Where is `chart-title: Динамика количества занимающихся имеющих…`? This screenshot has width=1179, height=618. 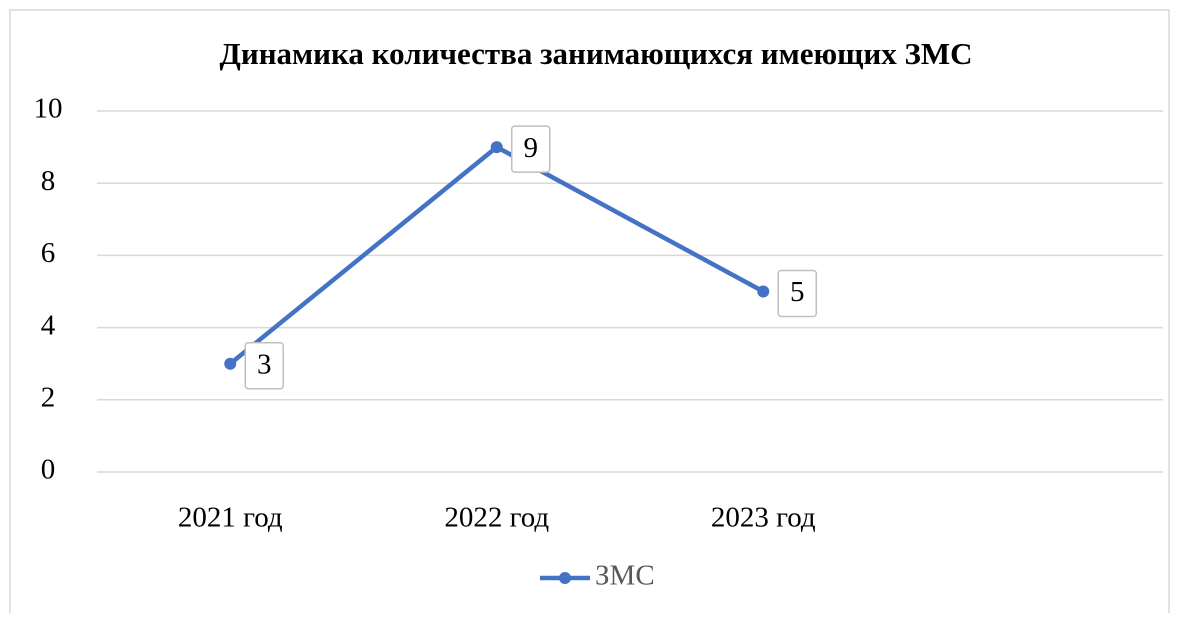
chart-title: Динамика количества занимающихся имеющих… is located at coordinates (596, 53).